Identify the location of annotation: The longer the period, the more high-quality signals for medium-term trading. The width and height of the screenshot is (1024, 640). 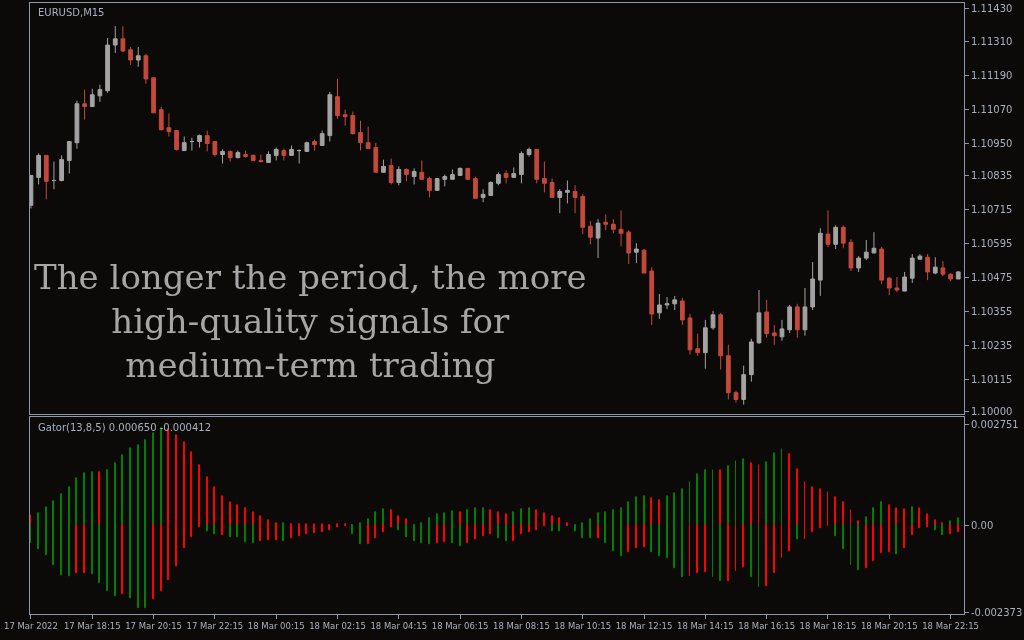
(310, 321).